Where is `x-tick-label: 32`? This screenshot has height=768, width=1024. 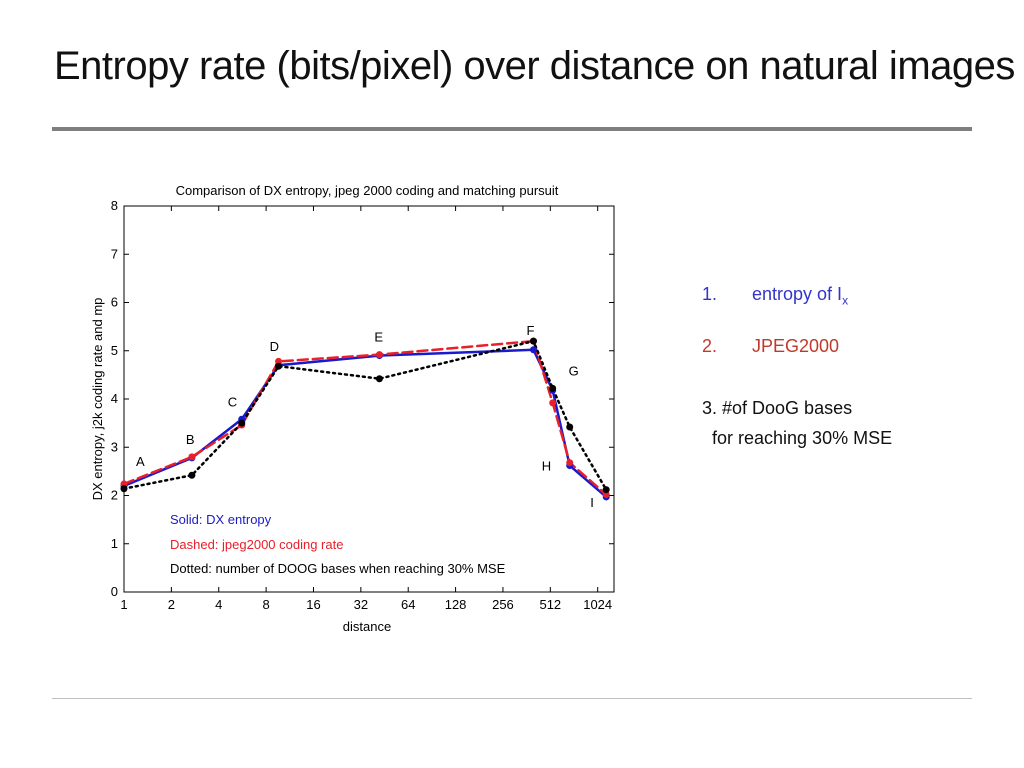
x-tick-label: 32 is located at coordinates (361, 604).